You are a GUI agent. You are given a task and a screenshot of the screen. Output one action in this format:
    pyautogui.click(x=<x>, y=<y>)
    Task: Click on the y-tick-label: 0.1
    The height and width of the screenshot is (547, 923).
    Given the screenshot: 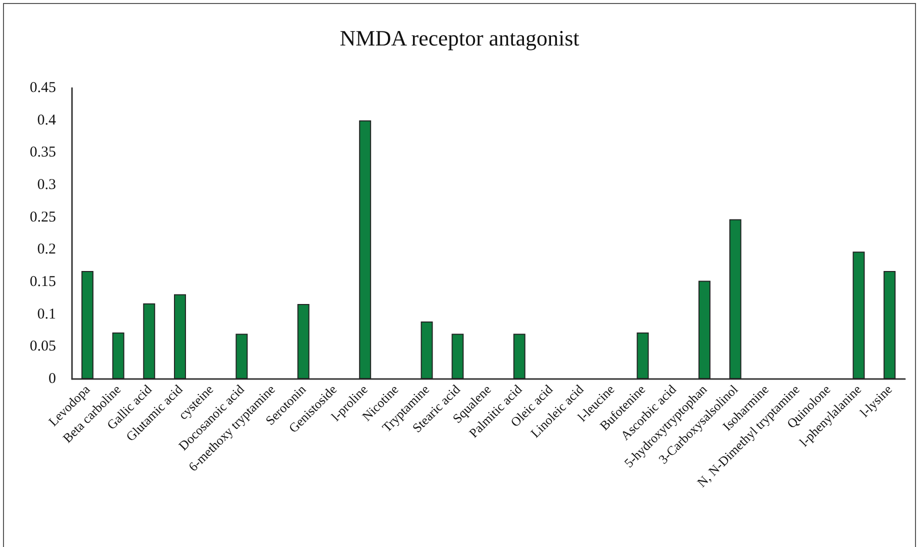 What is the action you would take?
    pyautogui.click(x=46, y=314)
    